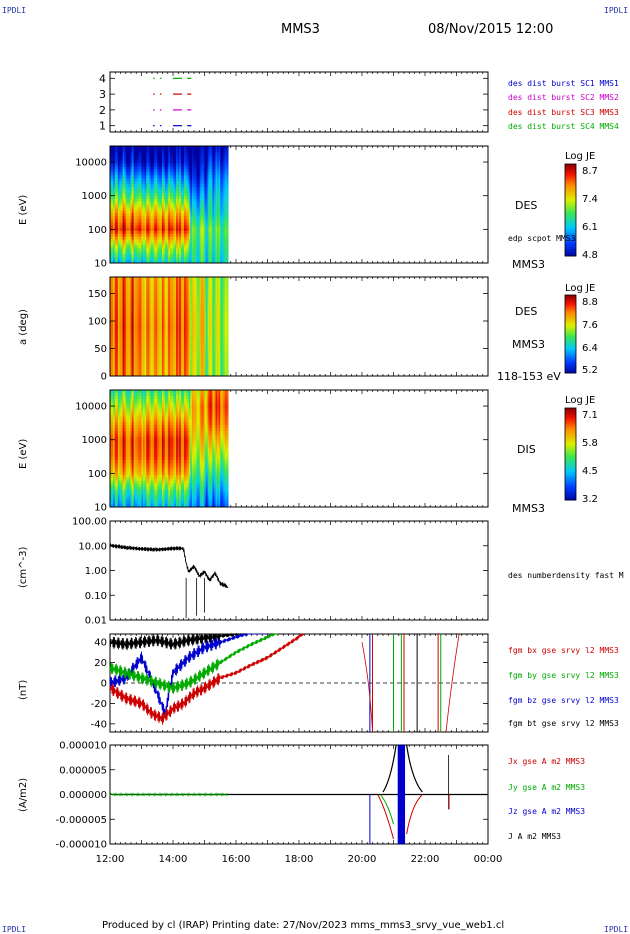  Describe the element at coordinates (570, 190) in the screenshot. I see `des-energy-colorbar-segment` at that location.